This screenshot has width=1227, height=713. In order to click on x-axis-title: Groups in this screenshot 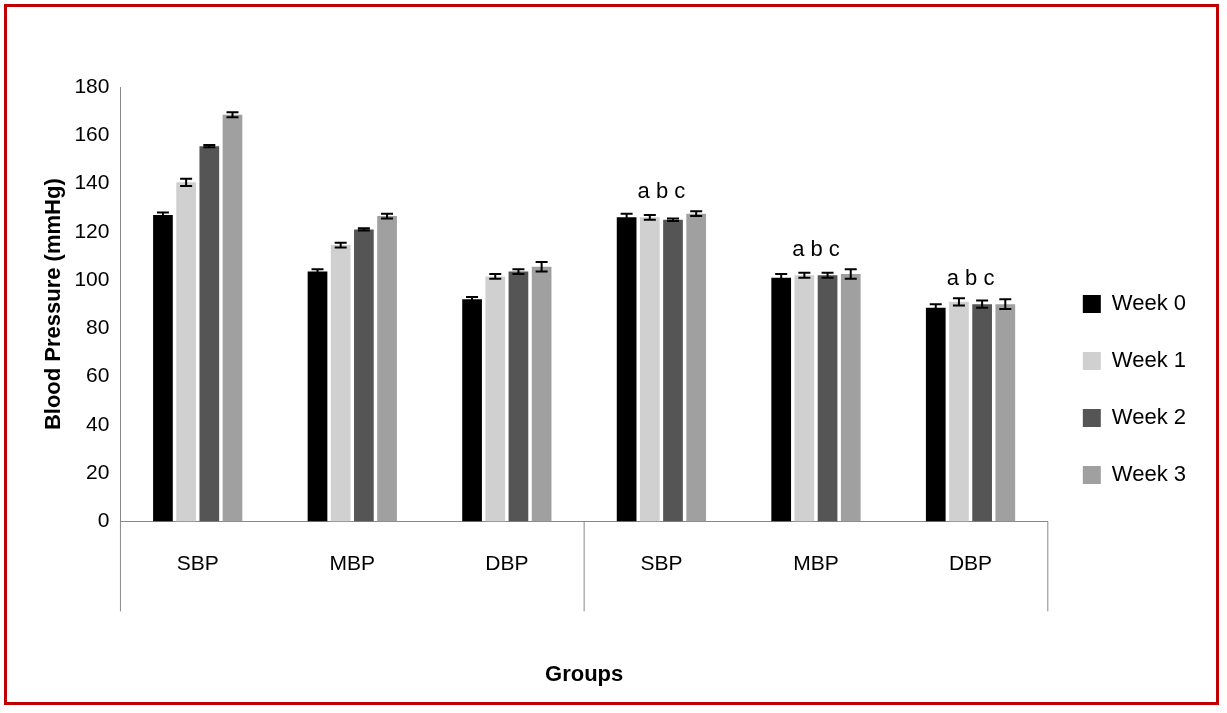, I will do `click(584, 673)`.